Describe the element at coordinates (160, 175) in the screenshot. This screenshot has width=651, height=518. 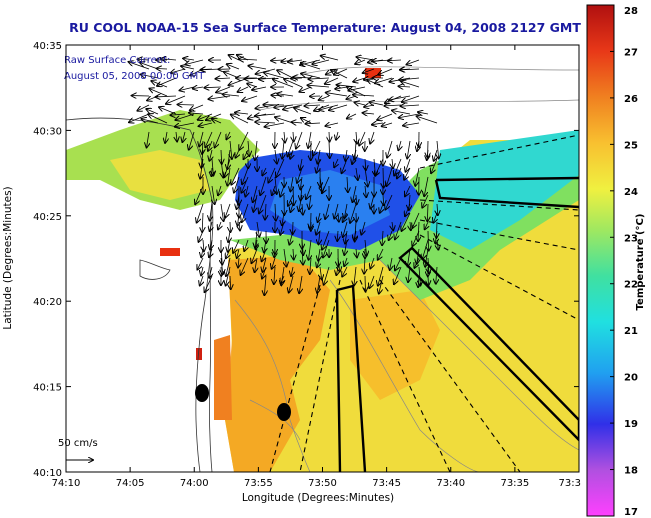
I see `sst-north-yellow` at that location.